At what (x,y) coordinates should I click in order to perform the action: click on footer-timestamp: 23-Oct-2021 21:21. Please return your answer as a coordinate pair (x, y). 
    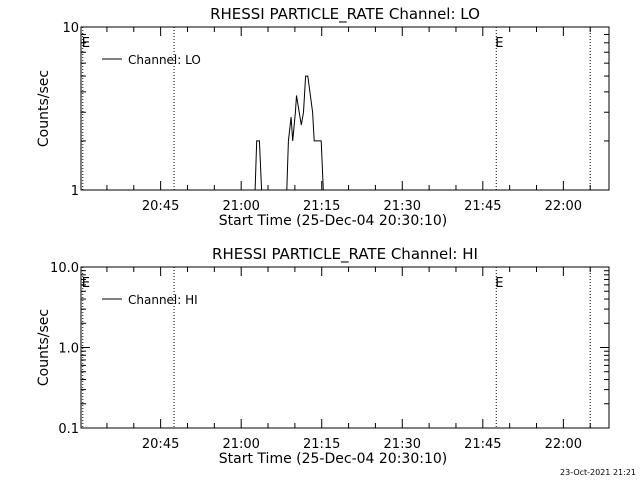
    Looking at the image, I should click on (598, 472).